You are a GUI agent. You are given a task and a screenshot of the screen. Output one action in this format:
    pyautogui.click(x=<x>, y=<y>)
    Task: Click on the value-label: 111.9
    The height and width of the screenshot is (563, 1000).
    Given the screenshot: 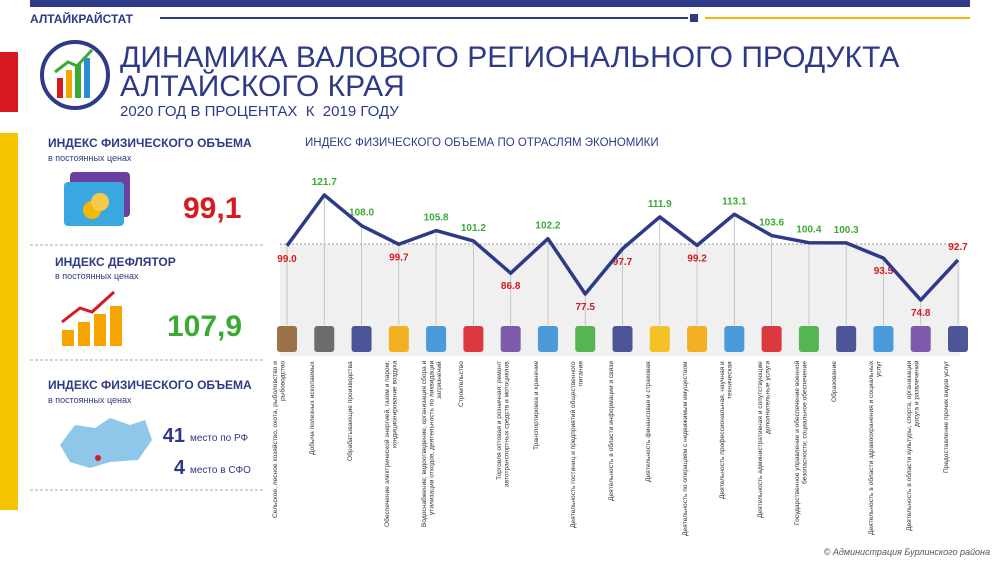 What is the action you would take?
    pyautogui.click(x=660, y=204)
    